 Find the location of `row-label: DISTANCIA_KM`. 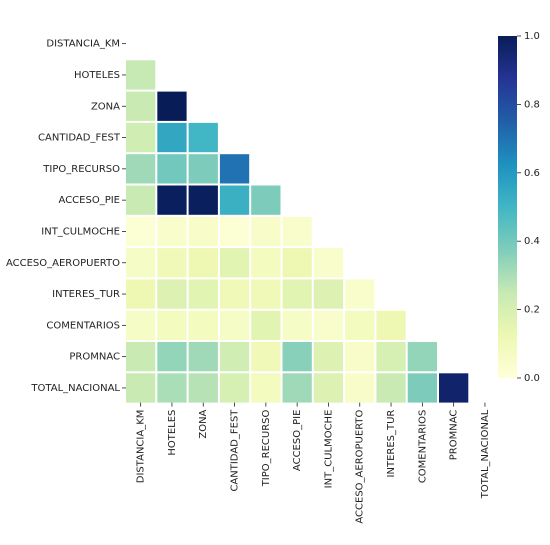

row-label: DISTANCIA_KM is located at coordinates (83, 44).